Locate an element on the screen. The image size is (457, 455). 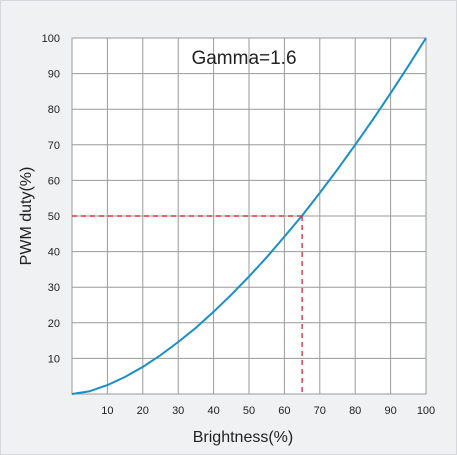
y-tick-label-80: 80 is located at coordinates (54, 110).